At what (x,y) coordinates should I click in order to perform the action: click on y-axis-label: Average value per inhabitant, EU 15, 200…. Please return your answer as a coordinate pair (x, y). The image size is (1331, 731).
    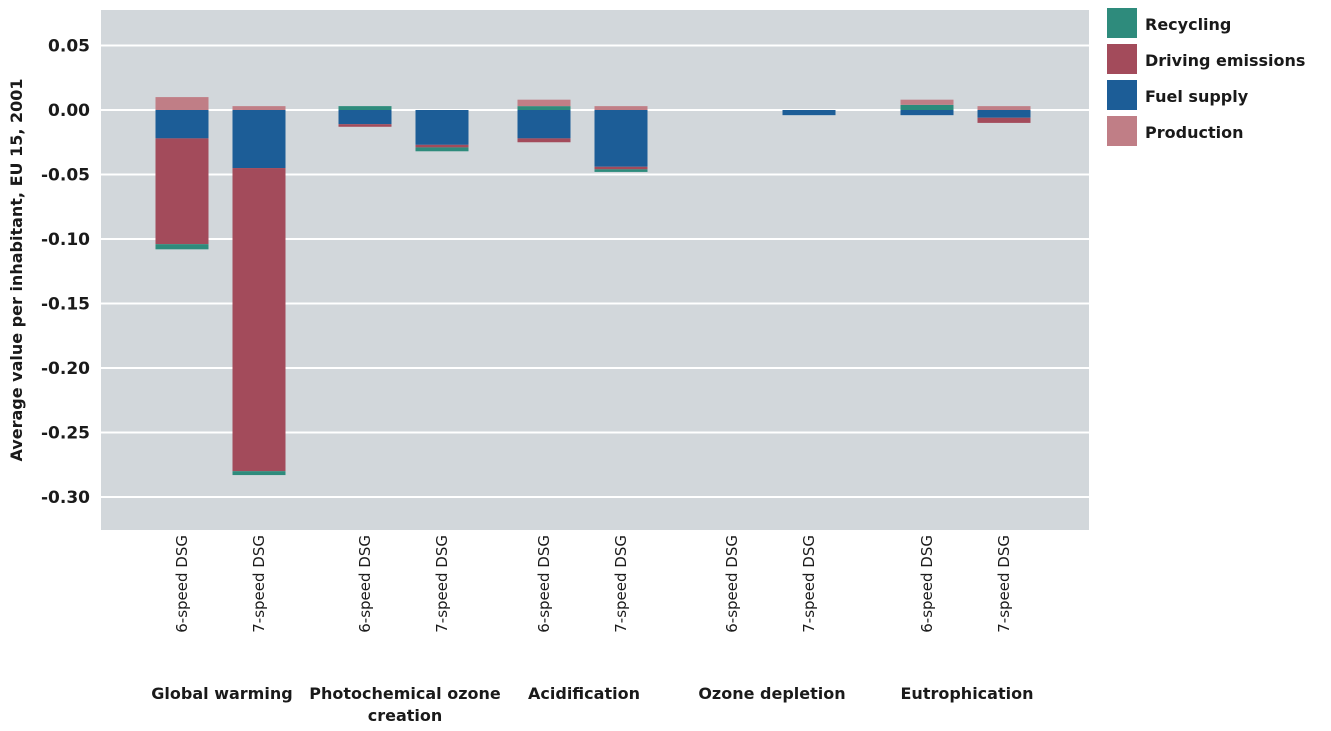
    Looking at the image, I should click on (16, 269).